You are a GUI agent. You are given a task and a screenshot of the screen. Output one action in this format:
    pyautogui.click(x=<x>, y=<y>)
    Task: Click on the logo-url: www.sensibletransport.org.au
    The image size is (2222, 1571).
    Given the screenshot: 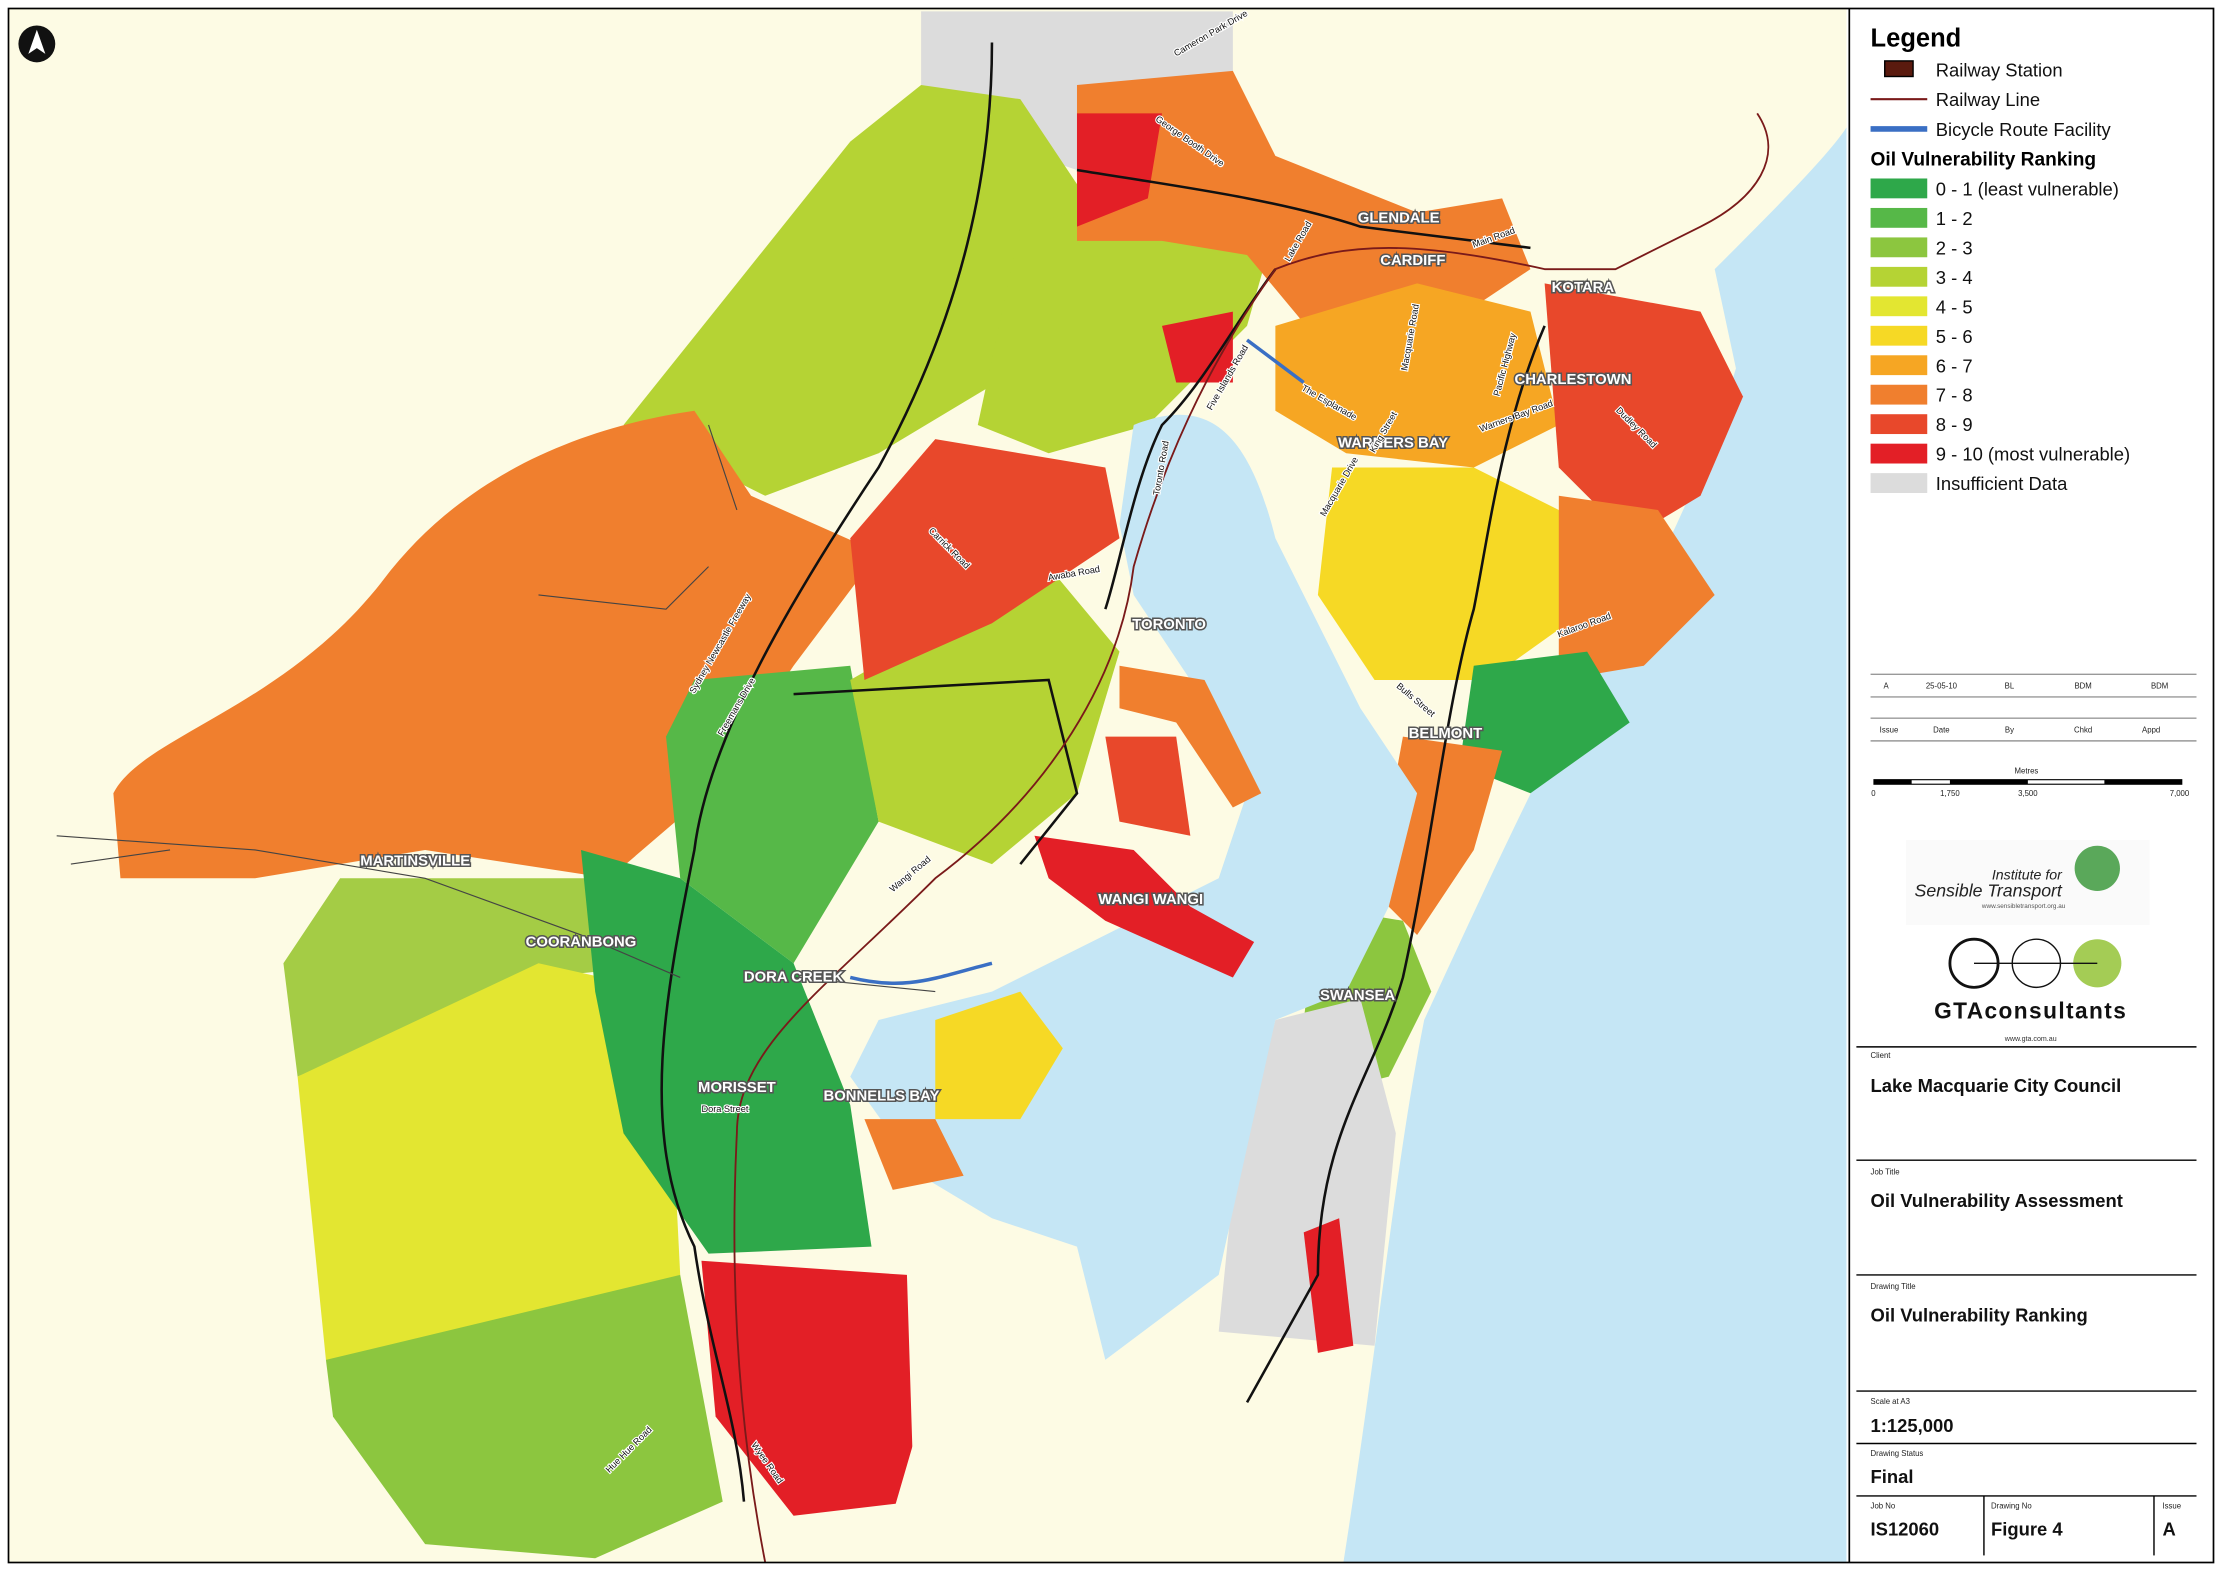 What is the action you would take?
    pyautogui.click(x=2023, y=906)
    